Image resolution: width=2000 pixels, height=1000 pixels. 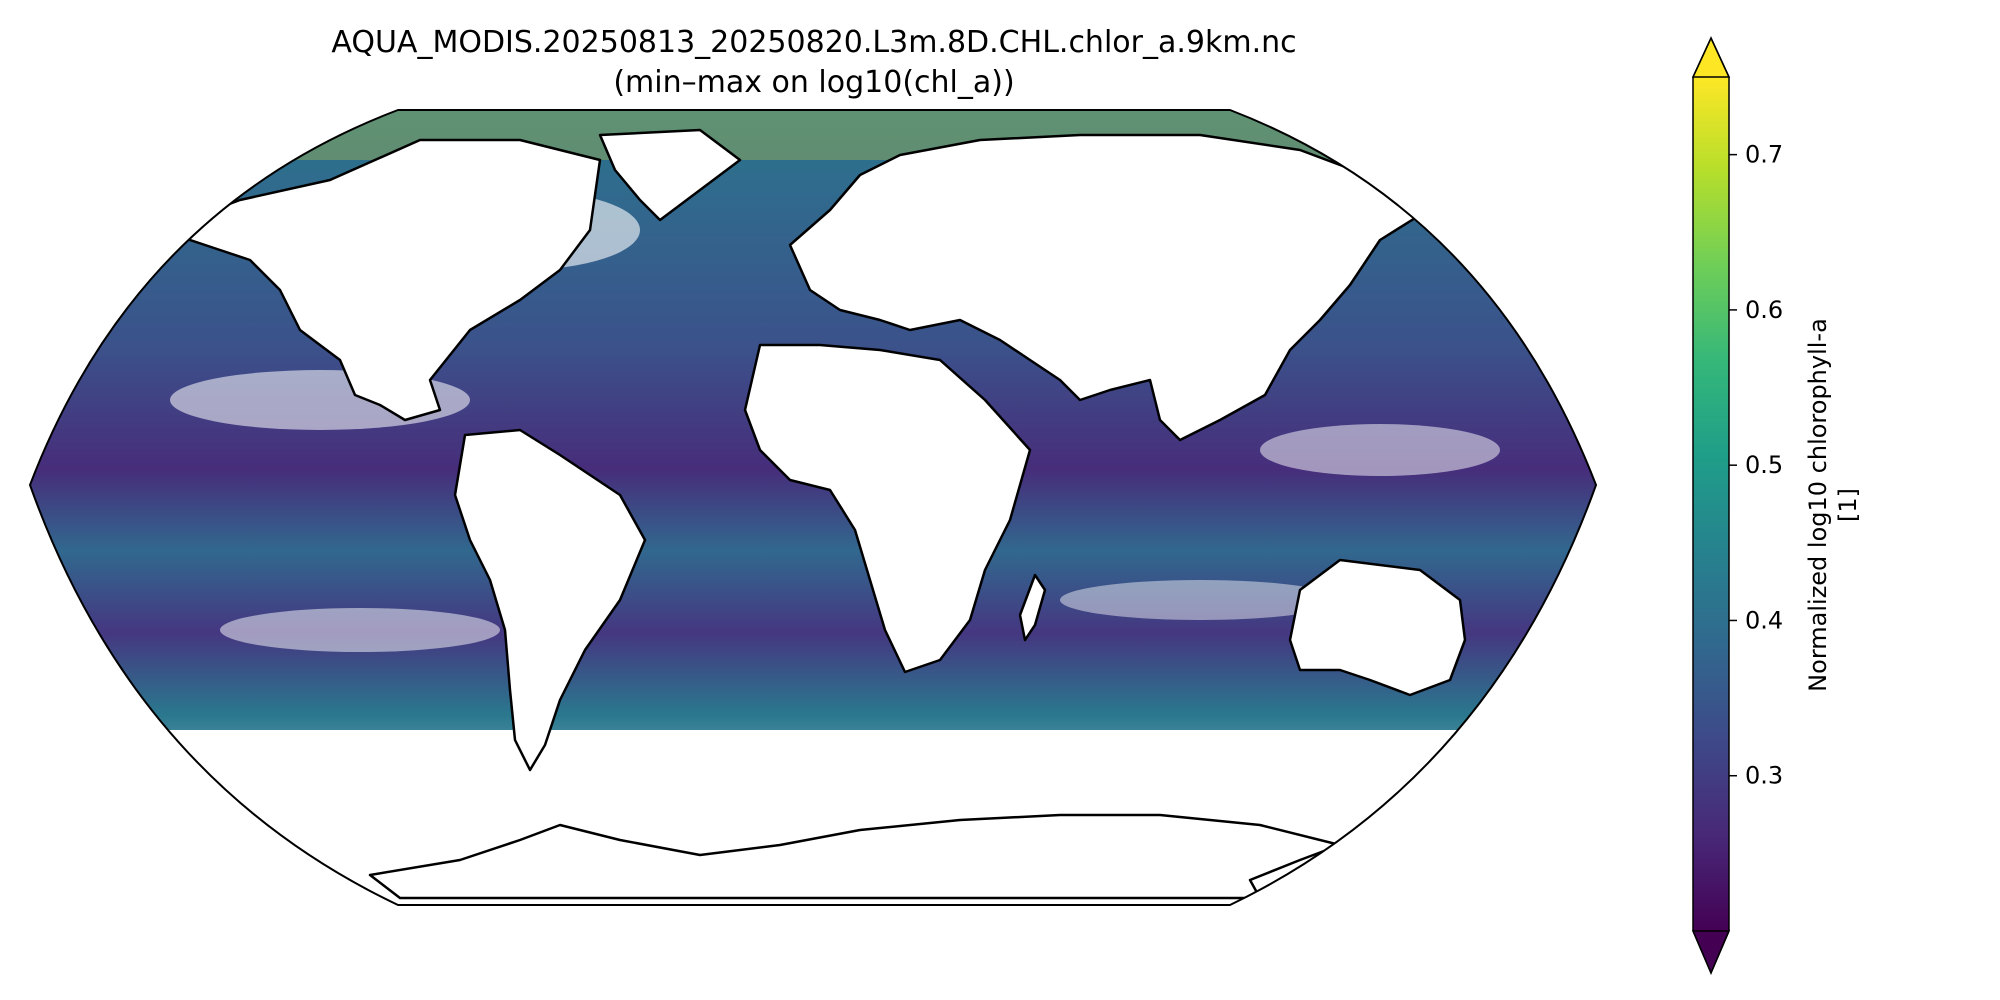 What do you see at coordinates (1764, 465) in the screenshot?
I see `colorbar-tick-label: 0.5` at bounding box center [1764, 465].